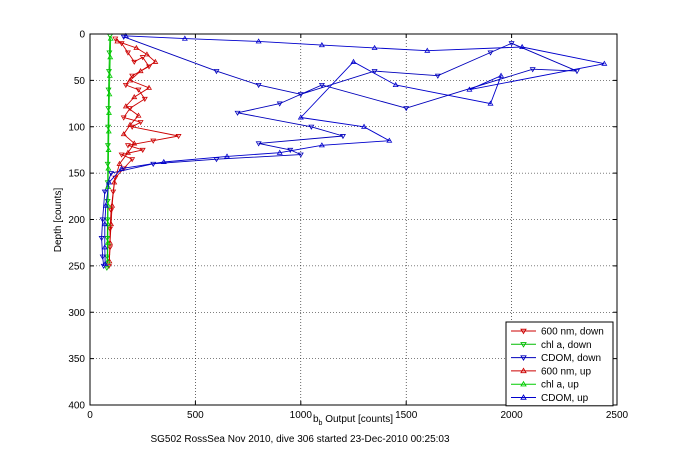 The image size is (681, 454). I want to click on x-axis-label-rest: Output [counts], so click(357, 419).